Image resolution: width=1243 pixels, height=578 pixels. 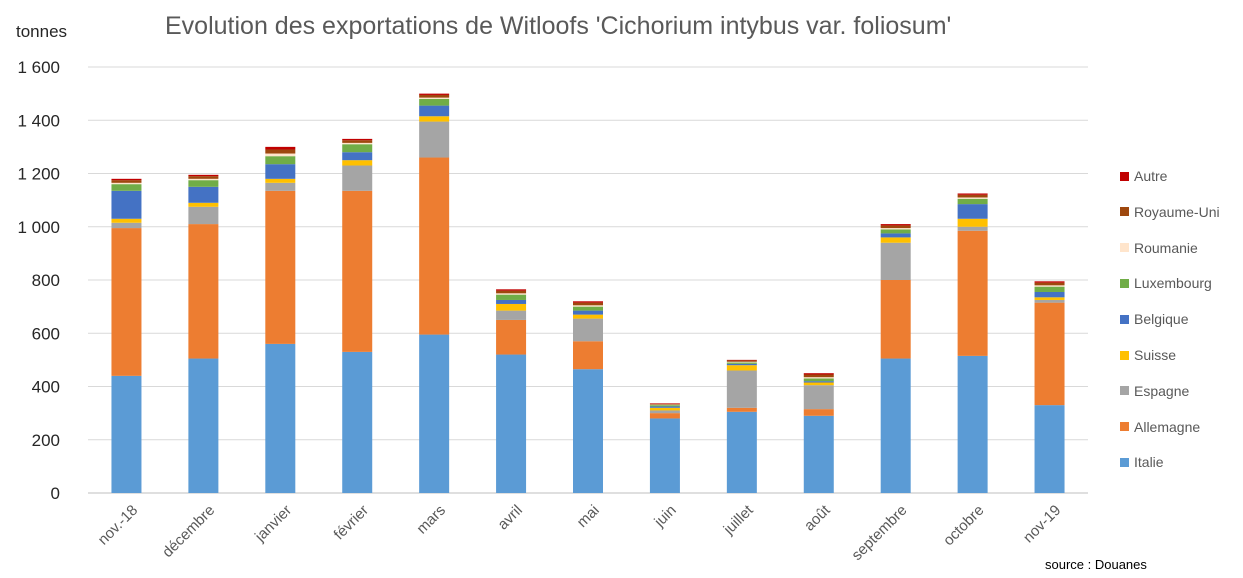 What do you see at coordinates (1166, 247) in the screenshot?
I see `legend-label: Roumanie` at bounding box center [1166, 247].